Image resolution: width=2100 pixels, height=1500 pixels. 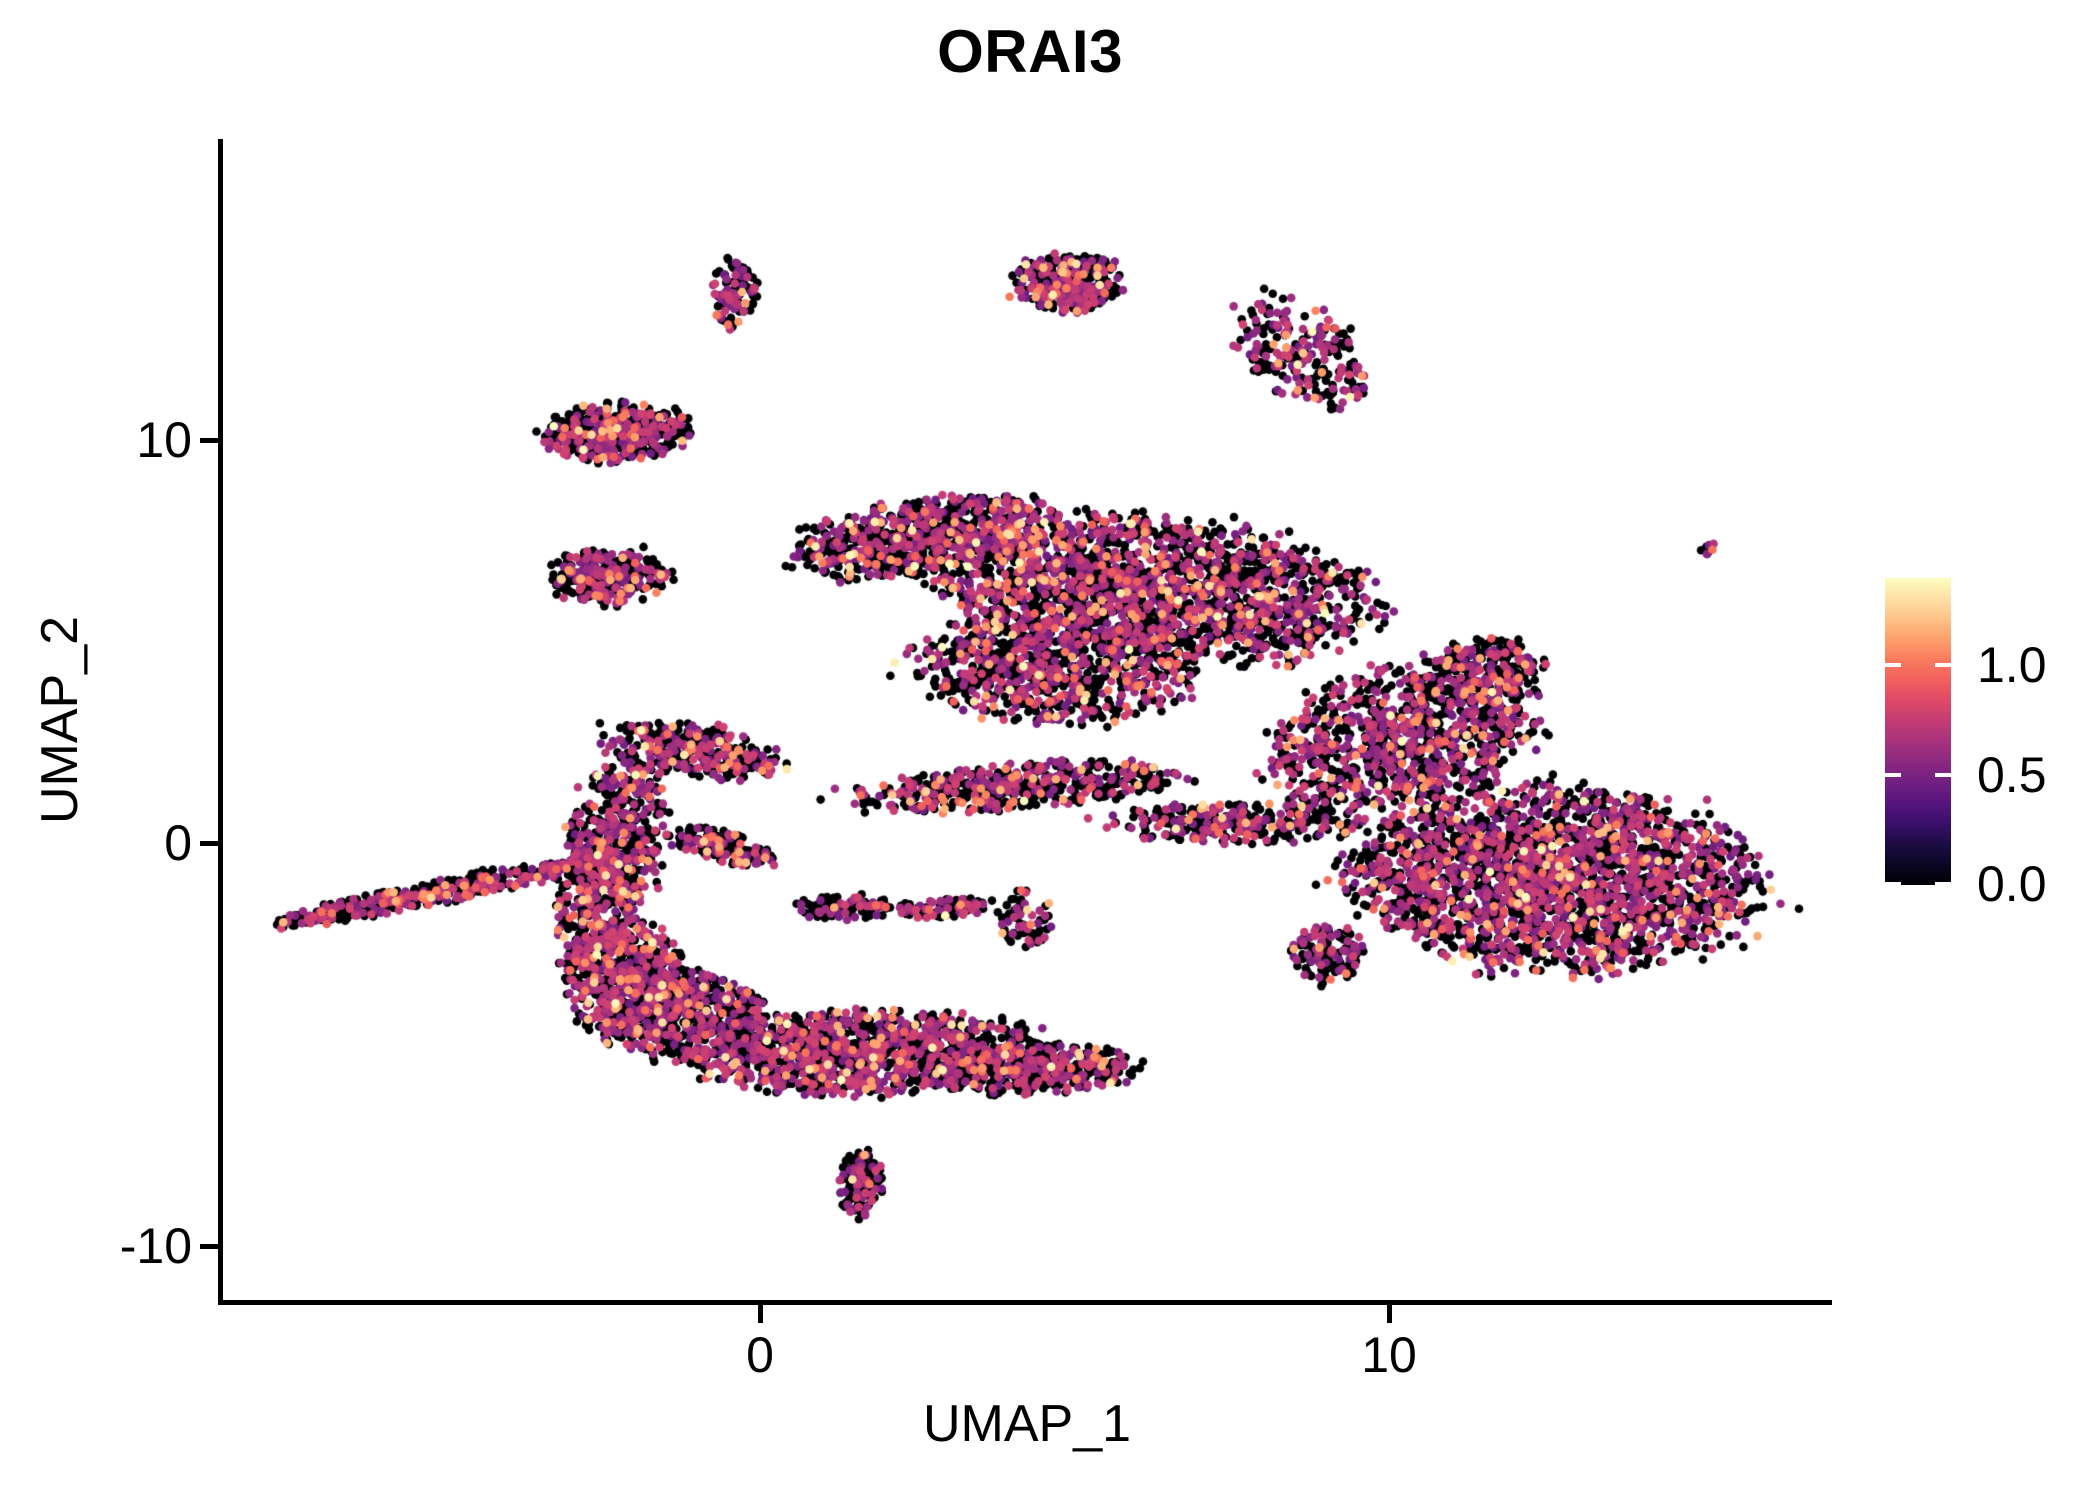 What do you see at coordinates (1389, 1355) in the screenshot?
I see `x-tick-label: 10` at bounding box center [1389, 1355].